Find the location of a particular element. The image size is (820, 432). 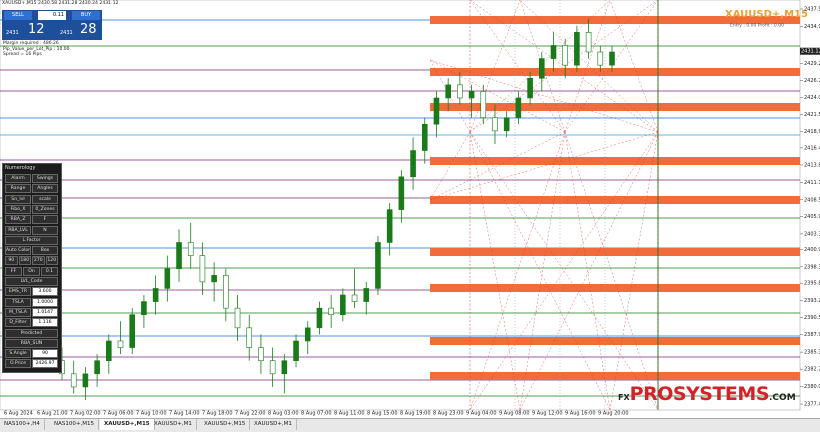

tab: NAS100+,H4 is located at coordinates (22, 424).